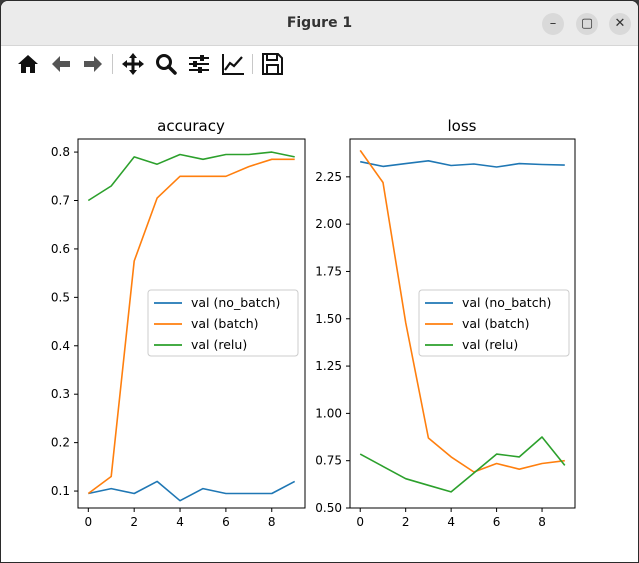 This screenshot has height=563, width=639. What do you see at coordinates (191, 126) in the screenshot?
I see `accuracy-title: accuracy` at bounding box center [191, 126].